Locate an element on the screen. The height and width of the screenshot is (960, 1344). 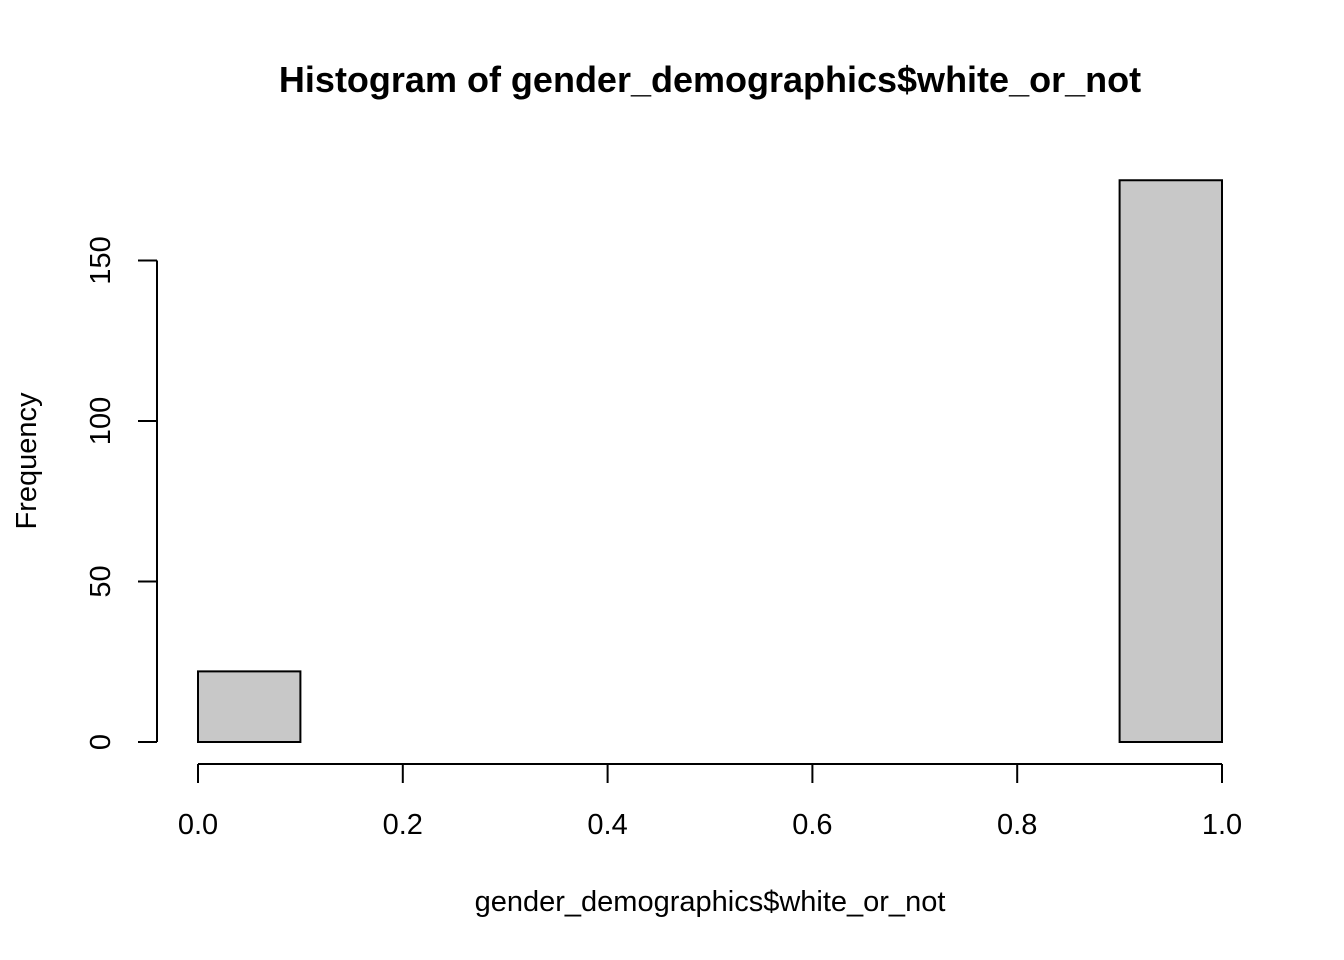
x-tick-label-1: 0.2 is located at coordinates (403, 825).